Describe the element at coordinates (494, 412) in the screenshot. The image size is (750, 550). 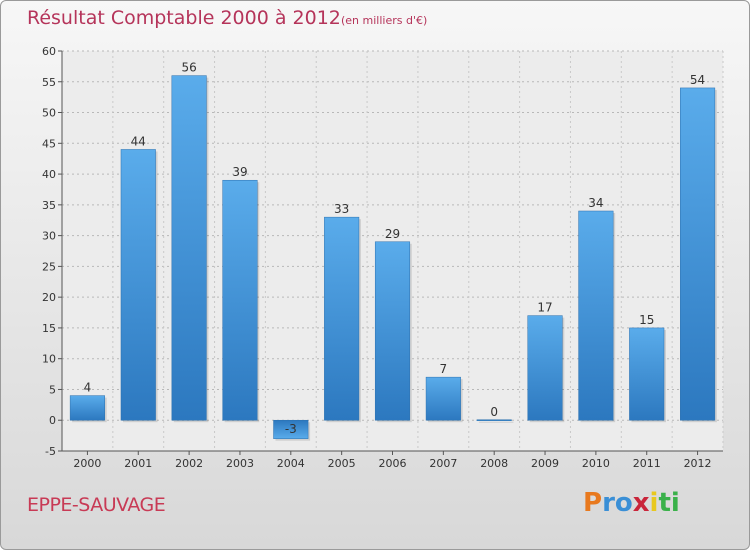
I see `data-label: 0` at that location.